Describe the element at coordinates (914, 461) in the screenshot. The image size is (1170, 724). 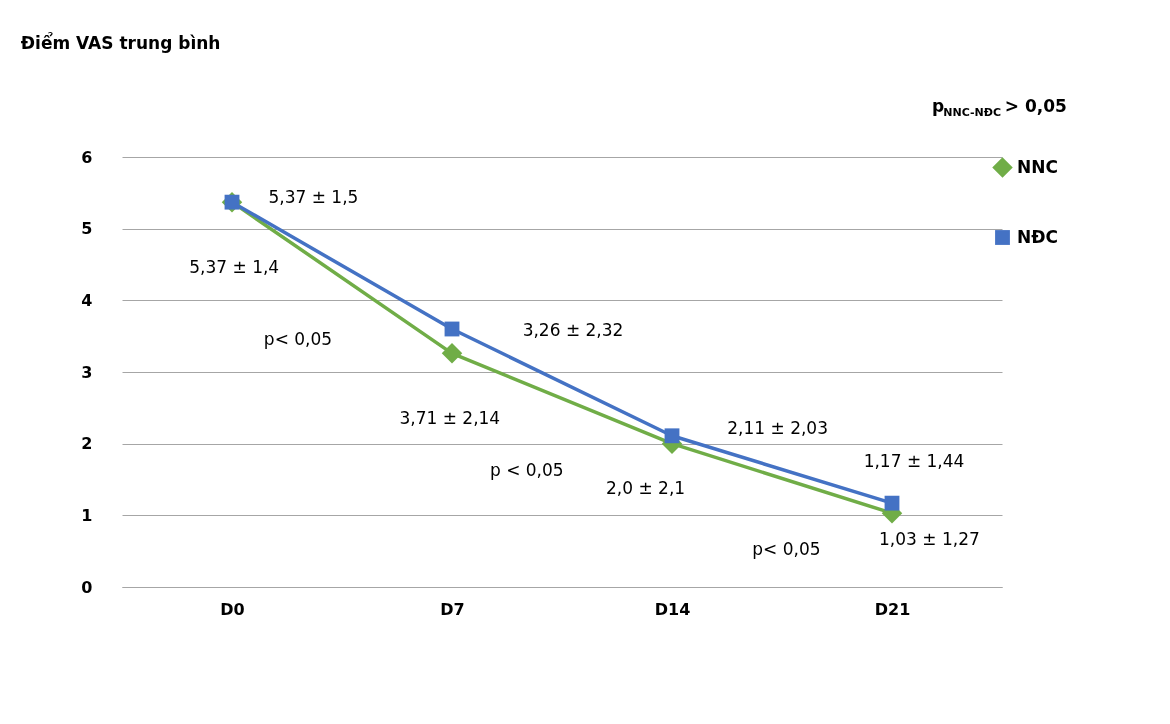
I see `annotation: 1,17 ± 1,44` at that location.